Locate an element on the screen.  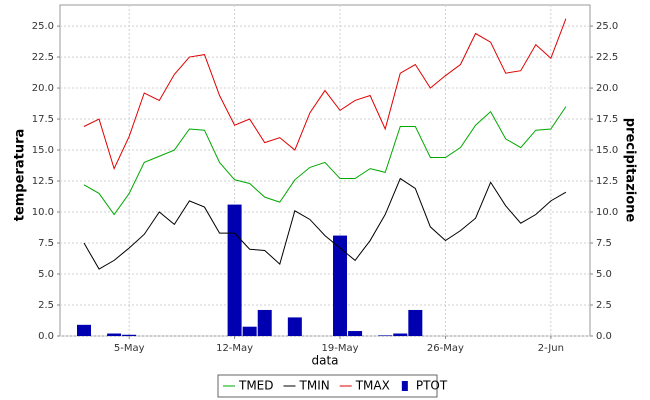
x-axis-label: data is located at coordinates (324, 361).